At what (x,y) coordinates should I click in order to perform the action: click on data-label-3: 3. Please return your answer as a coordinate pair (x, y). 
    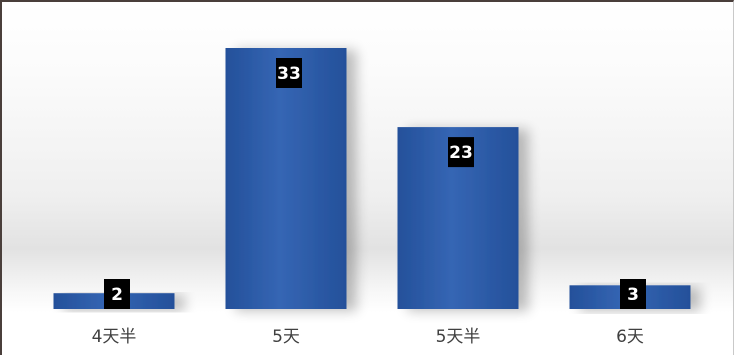
    Looking at the image, I should click on (633, 295).